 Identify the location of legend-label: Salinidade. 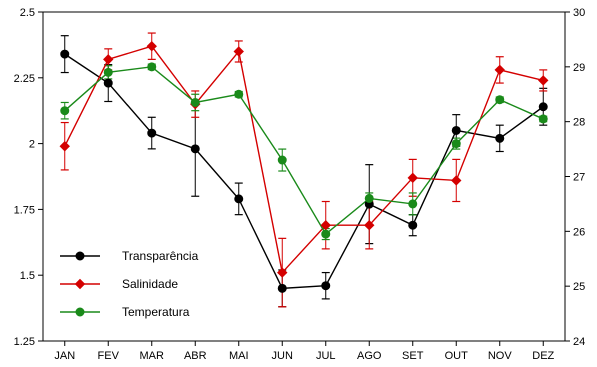
(150, 284).